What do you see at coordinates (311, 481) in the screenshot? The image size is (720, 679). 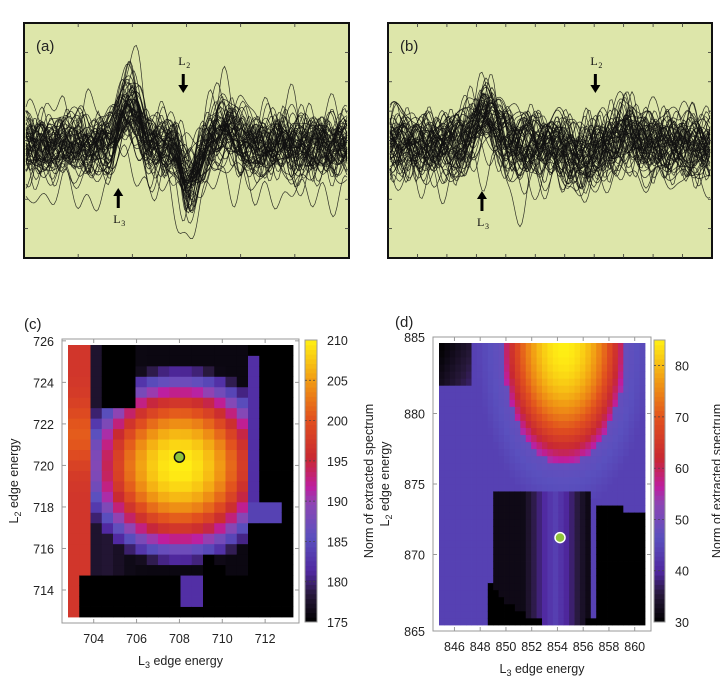 I see `colorbar-frame` at bounding box center [311, 481].